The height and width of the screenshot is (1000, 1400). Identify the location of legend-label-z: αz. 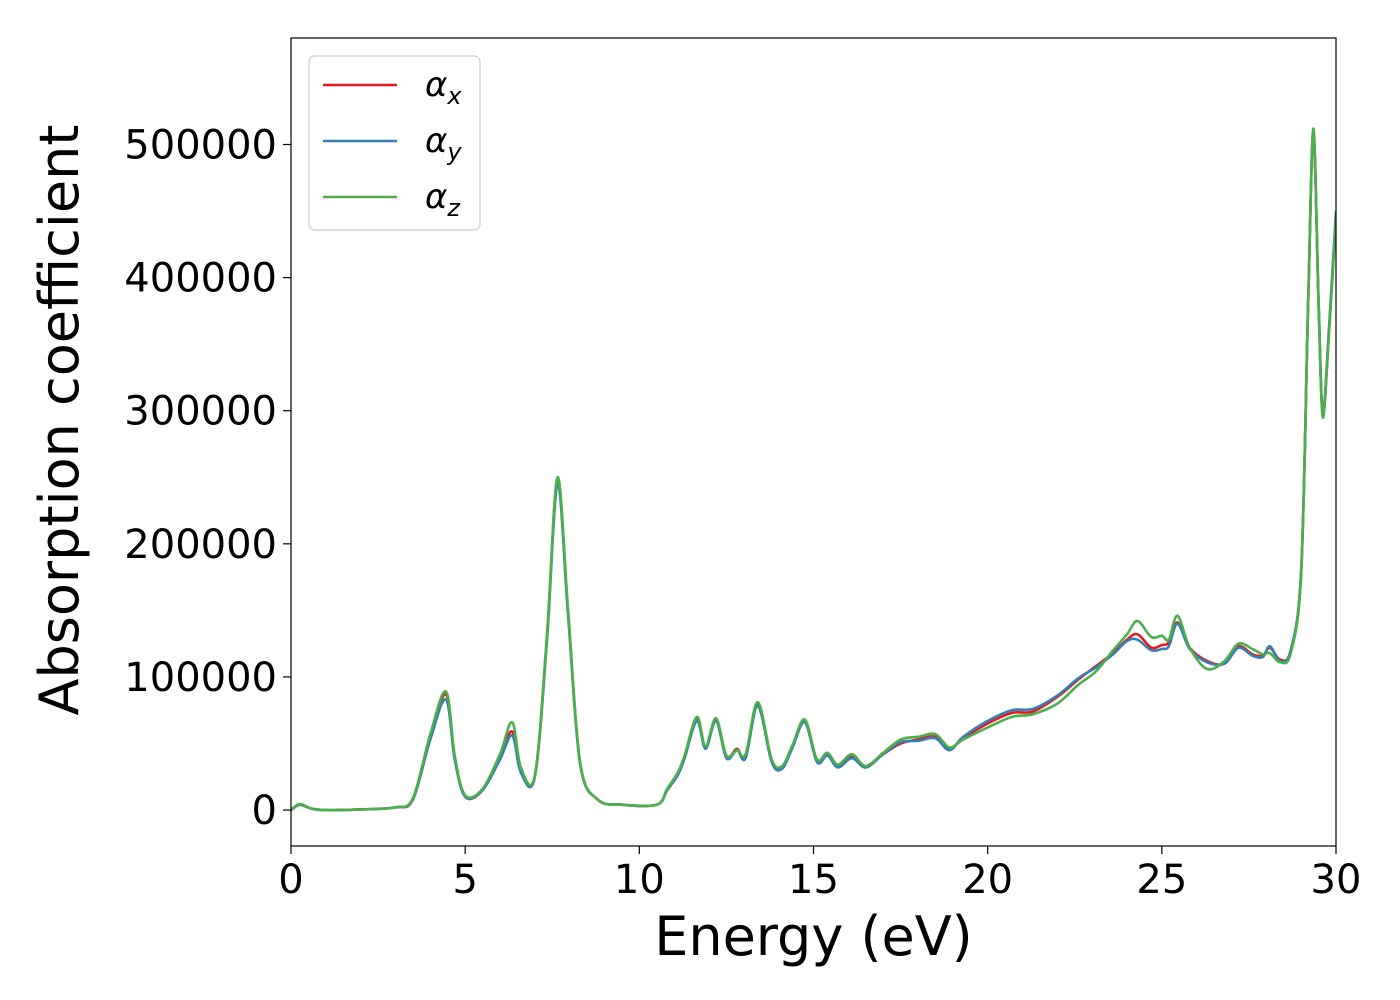
(443, 199).